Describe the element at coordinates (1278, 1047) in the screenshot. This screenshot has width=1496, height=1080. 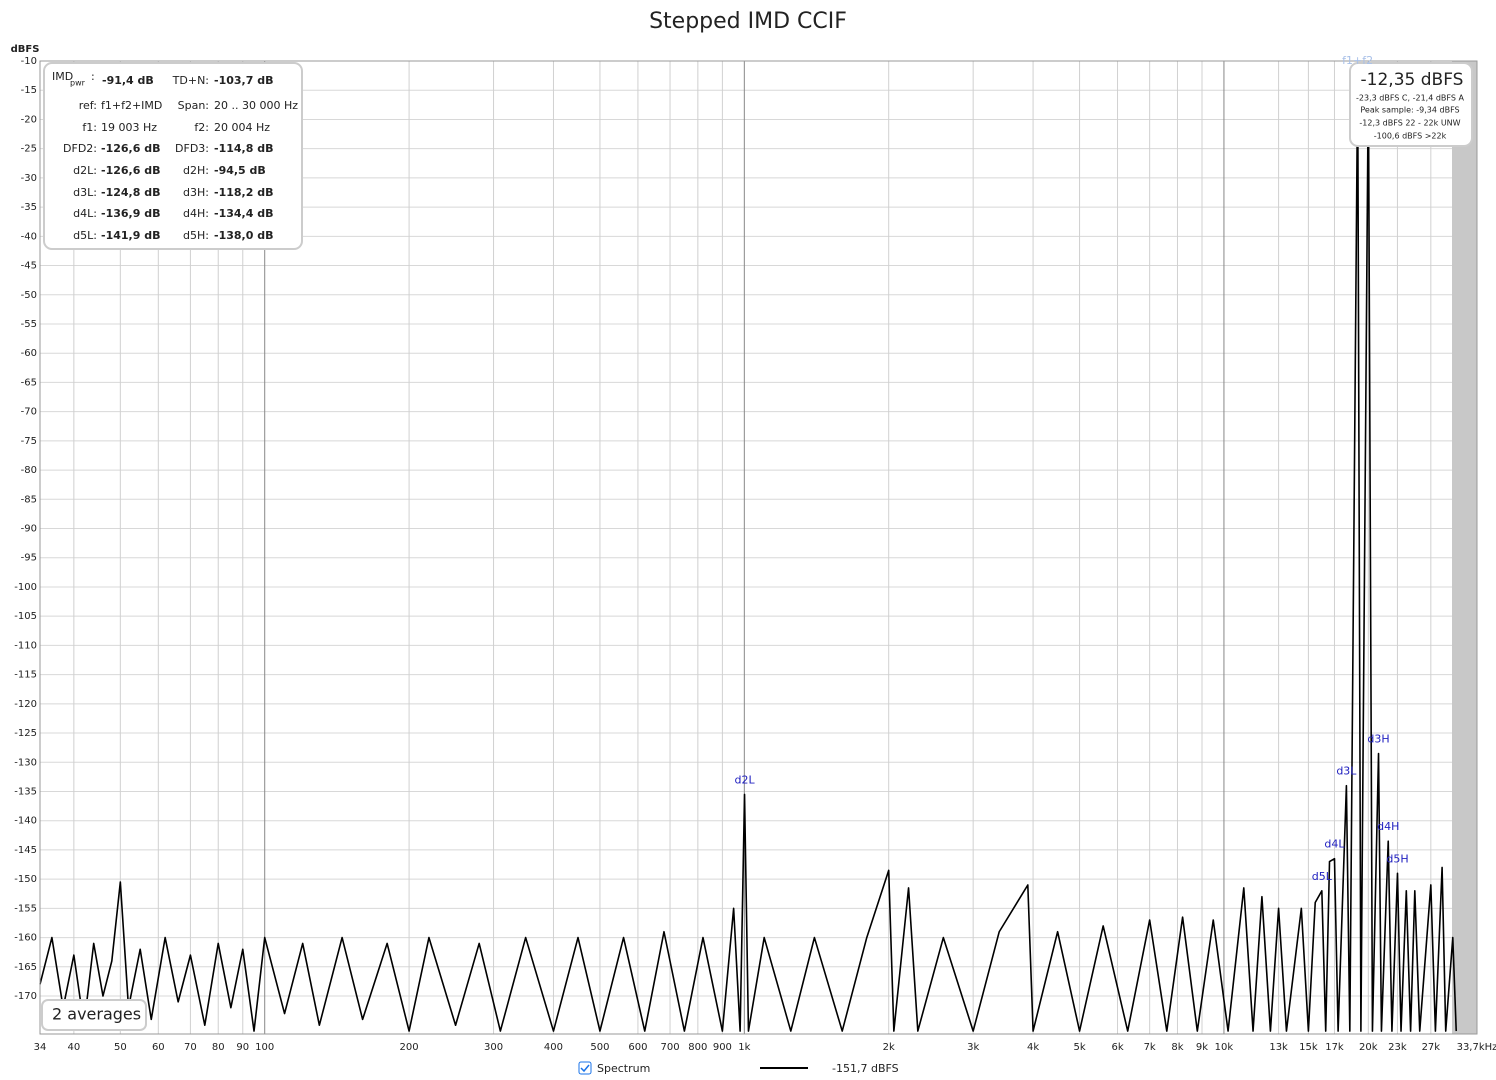
I see `x-tick-label: 13k` at that location.